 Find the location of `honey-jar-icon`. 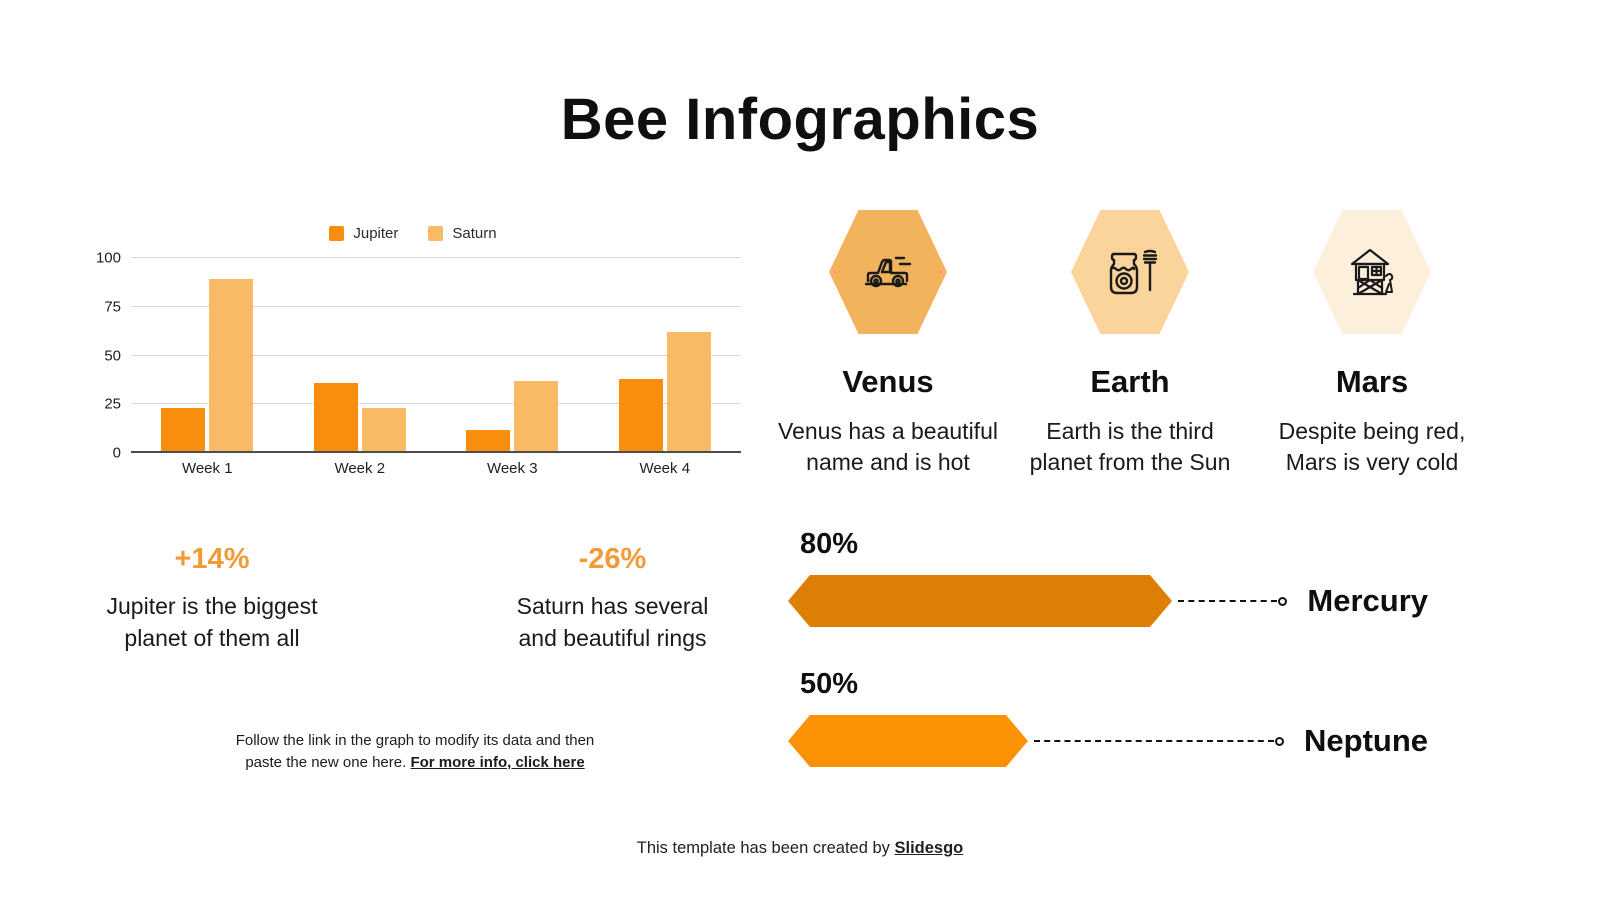

honey-jar-icon is located at coordinates (1133, 272).